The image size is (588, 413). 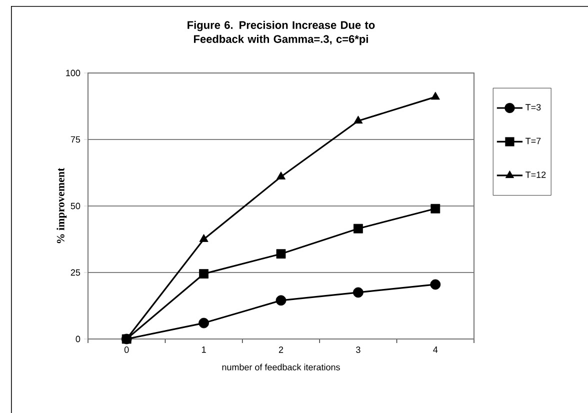 I want to click on x-axis-title: number of feedback iterations, so click(x=281, y=367).